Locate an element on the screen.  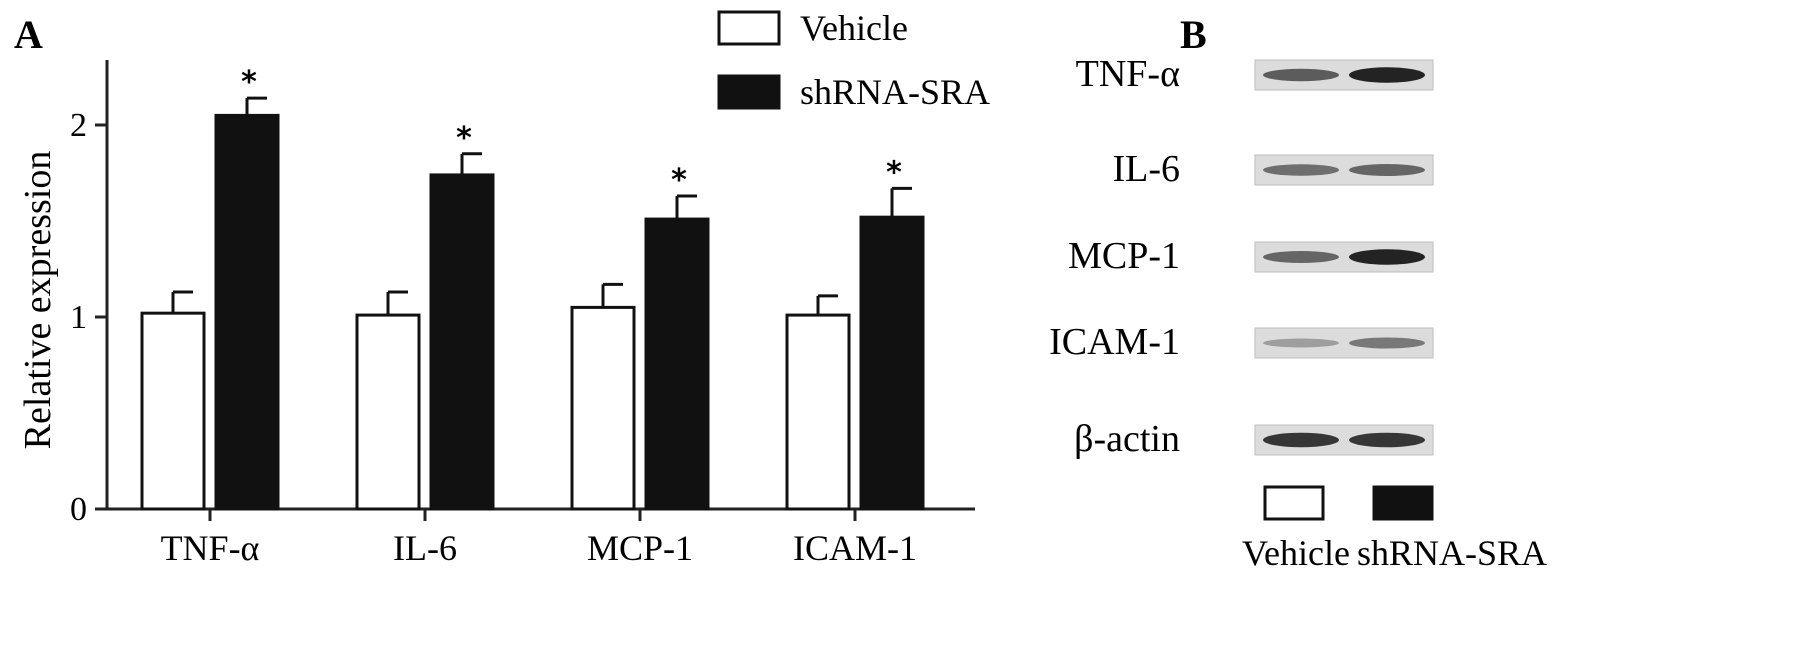
blot-row-label: β-actin is located at coordinates (1127, 439).